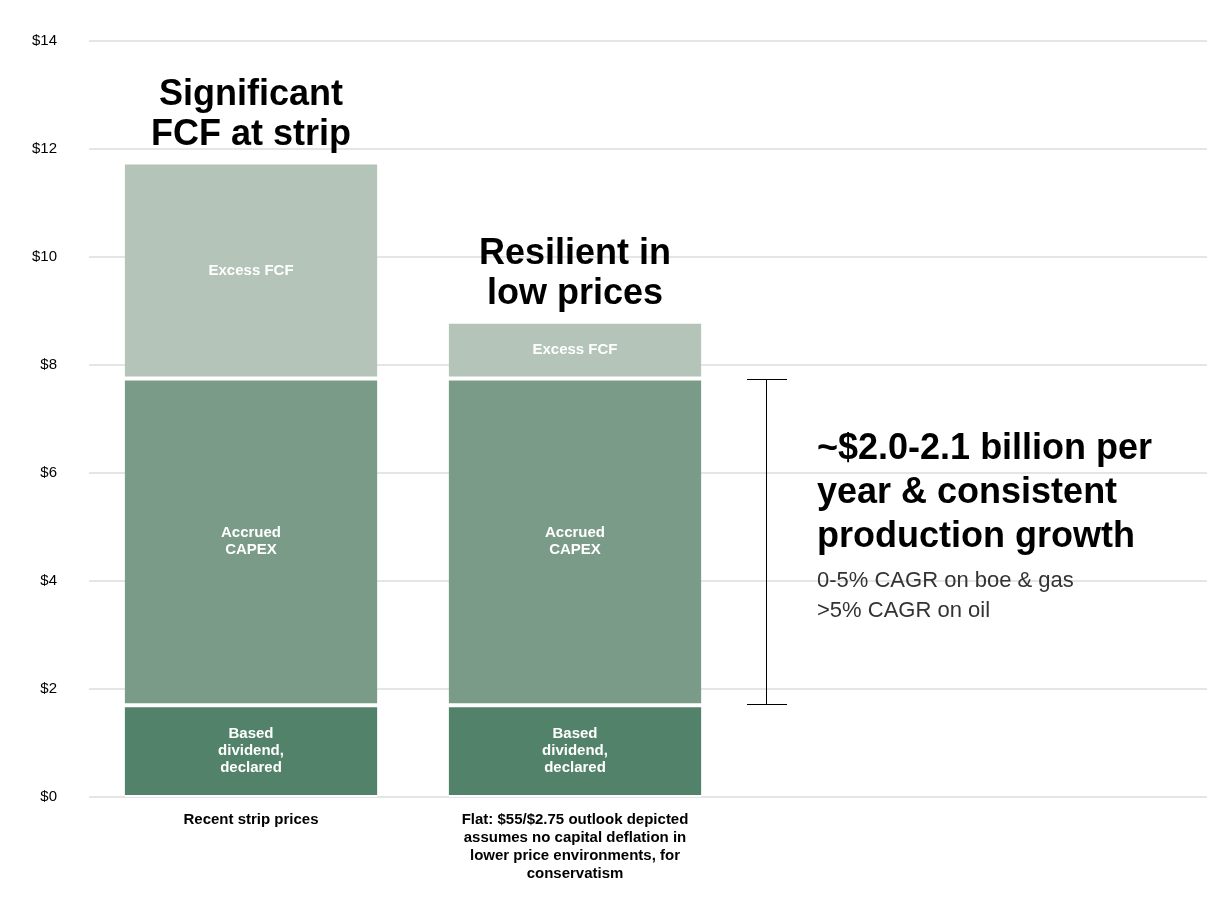 This screenshot has height=905, width=1215. What do you see at coordinates (985, 490) in the screenshot?
I see `text: ~$2.0-2.1 billion per year & consistent production growth` at bounding box center [985, 490].